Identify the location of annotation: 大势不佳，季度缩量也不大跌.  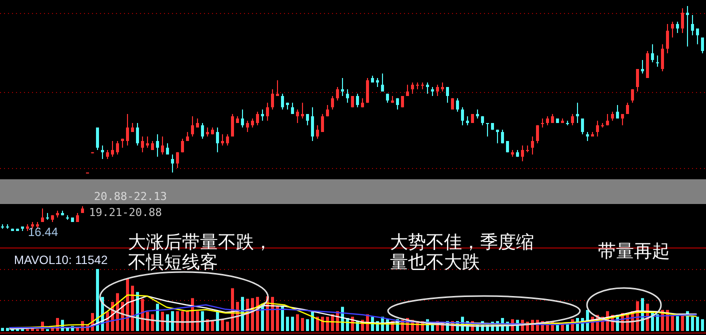
(462, 252).